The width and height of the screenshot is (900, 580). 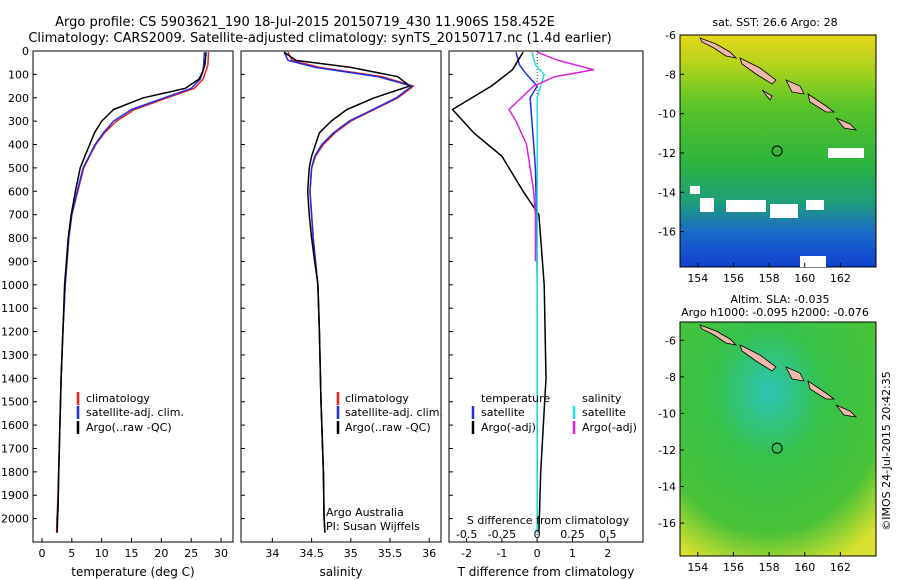 I want to click on y-tick-label: 2000, so click(x=15, y=519).